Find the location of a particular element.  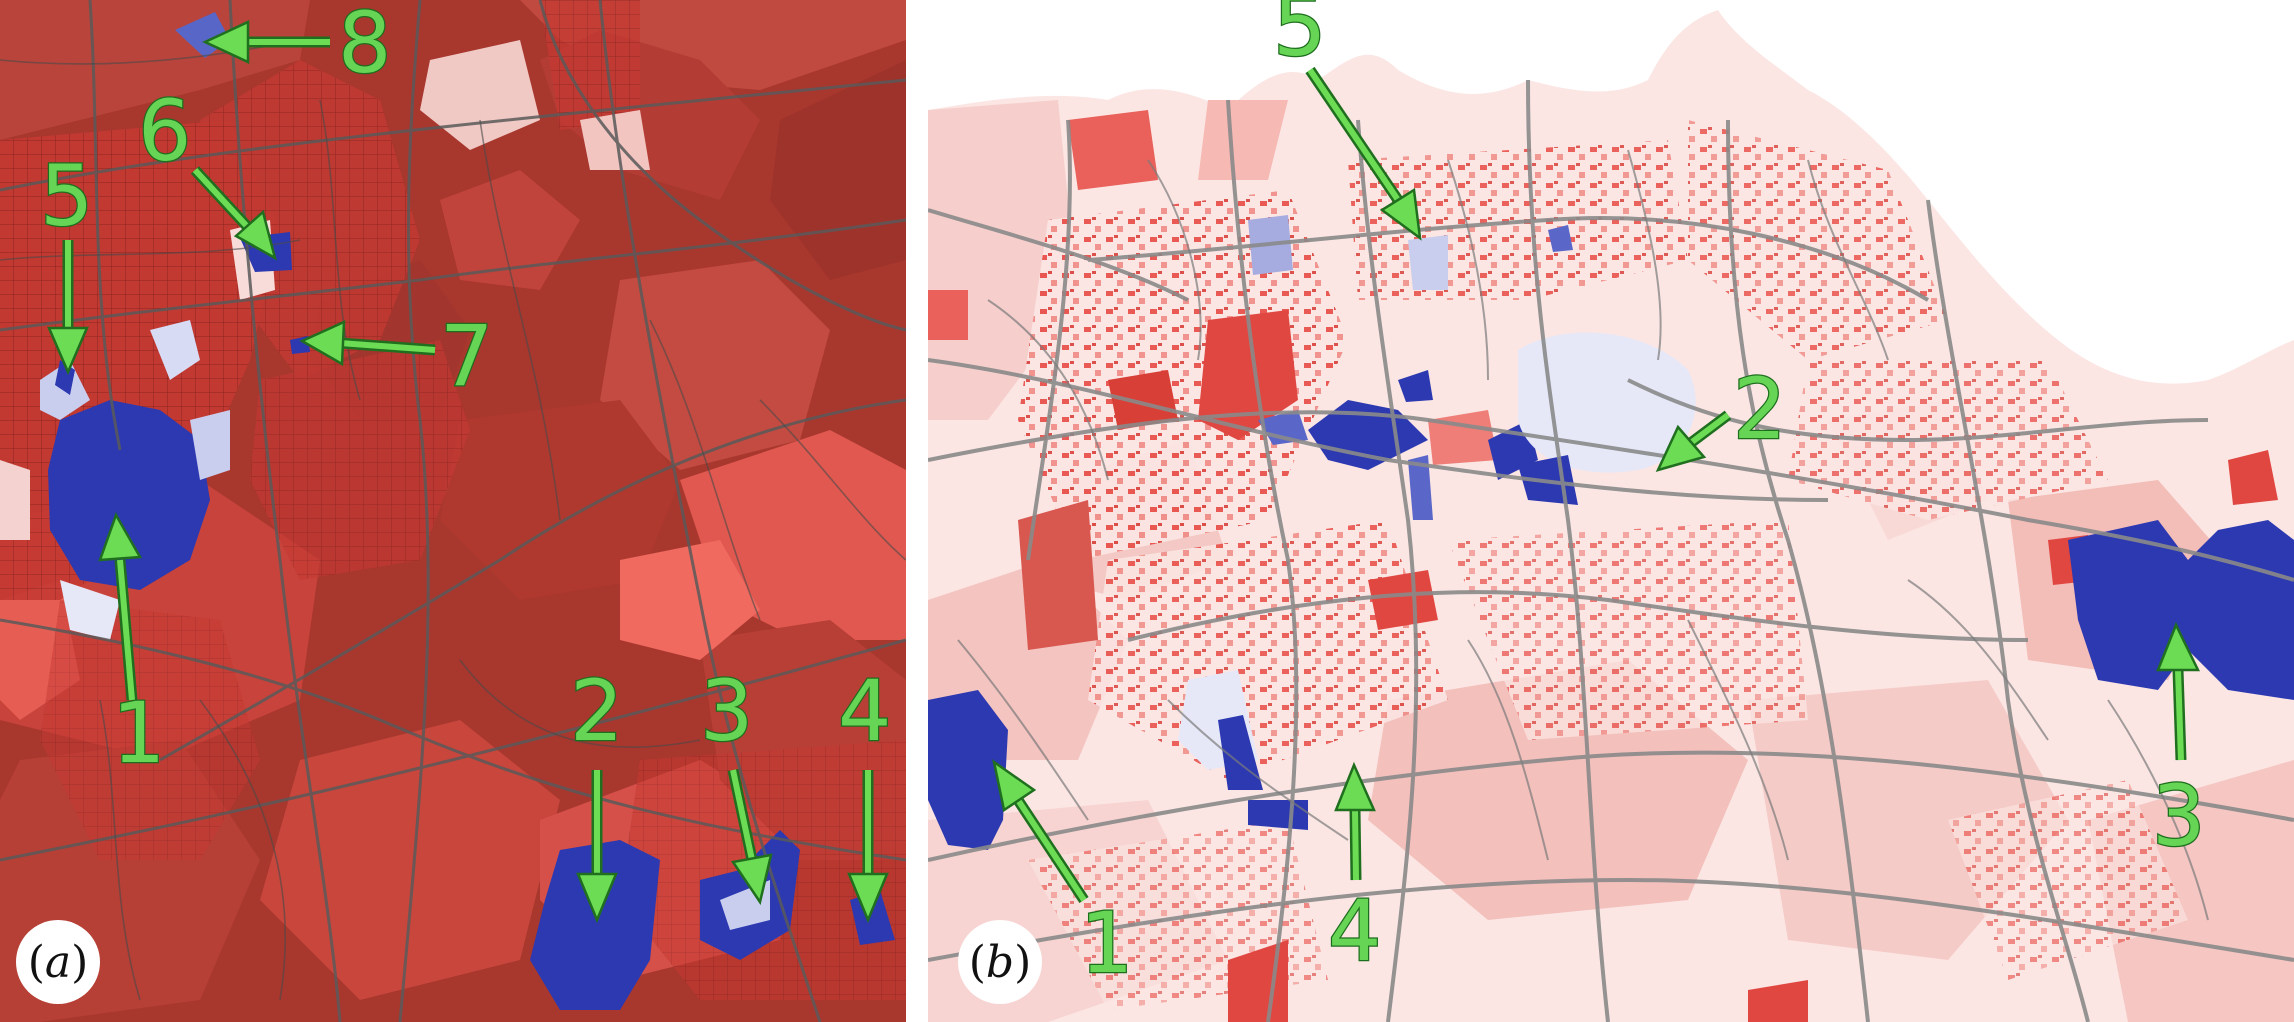

marker-a-8: 8 is located at coordinates (364, 46).